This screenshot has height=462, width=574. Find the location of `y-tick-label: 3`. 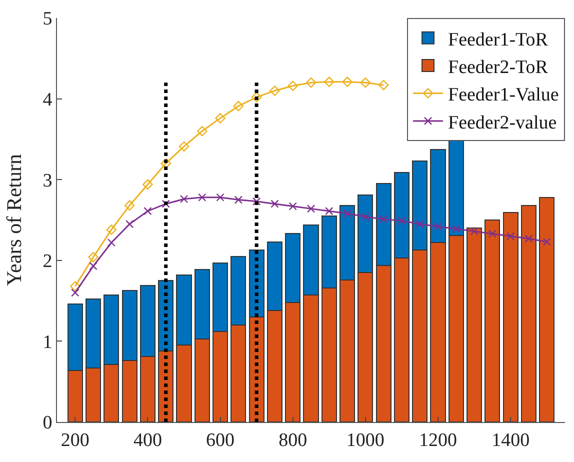

y-tick-label: 3 is located at coordinates (47, 181).